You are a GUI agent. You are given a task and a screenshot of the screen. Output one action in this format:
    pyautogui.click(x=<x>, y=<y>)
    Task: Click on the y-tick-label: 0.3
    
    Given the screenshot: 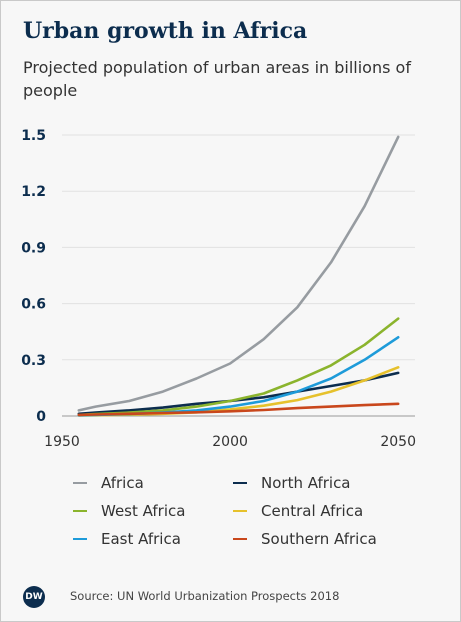 What is the action you would take?
    pyautogui.click(x=33, y=361)
    